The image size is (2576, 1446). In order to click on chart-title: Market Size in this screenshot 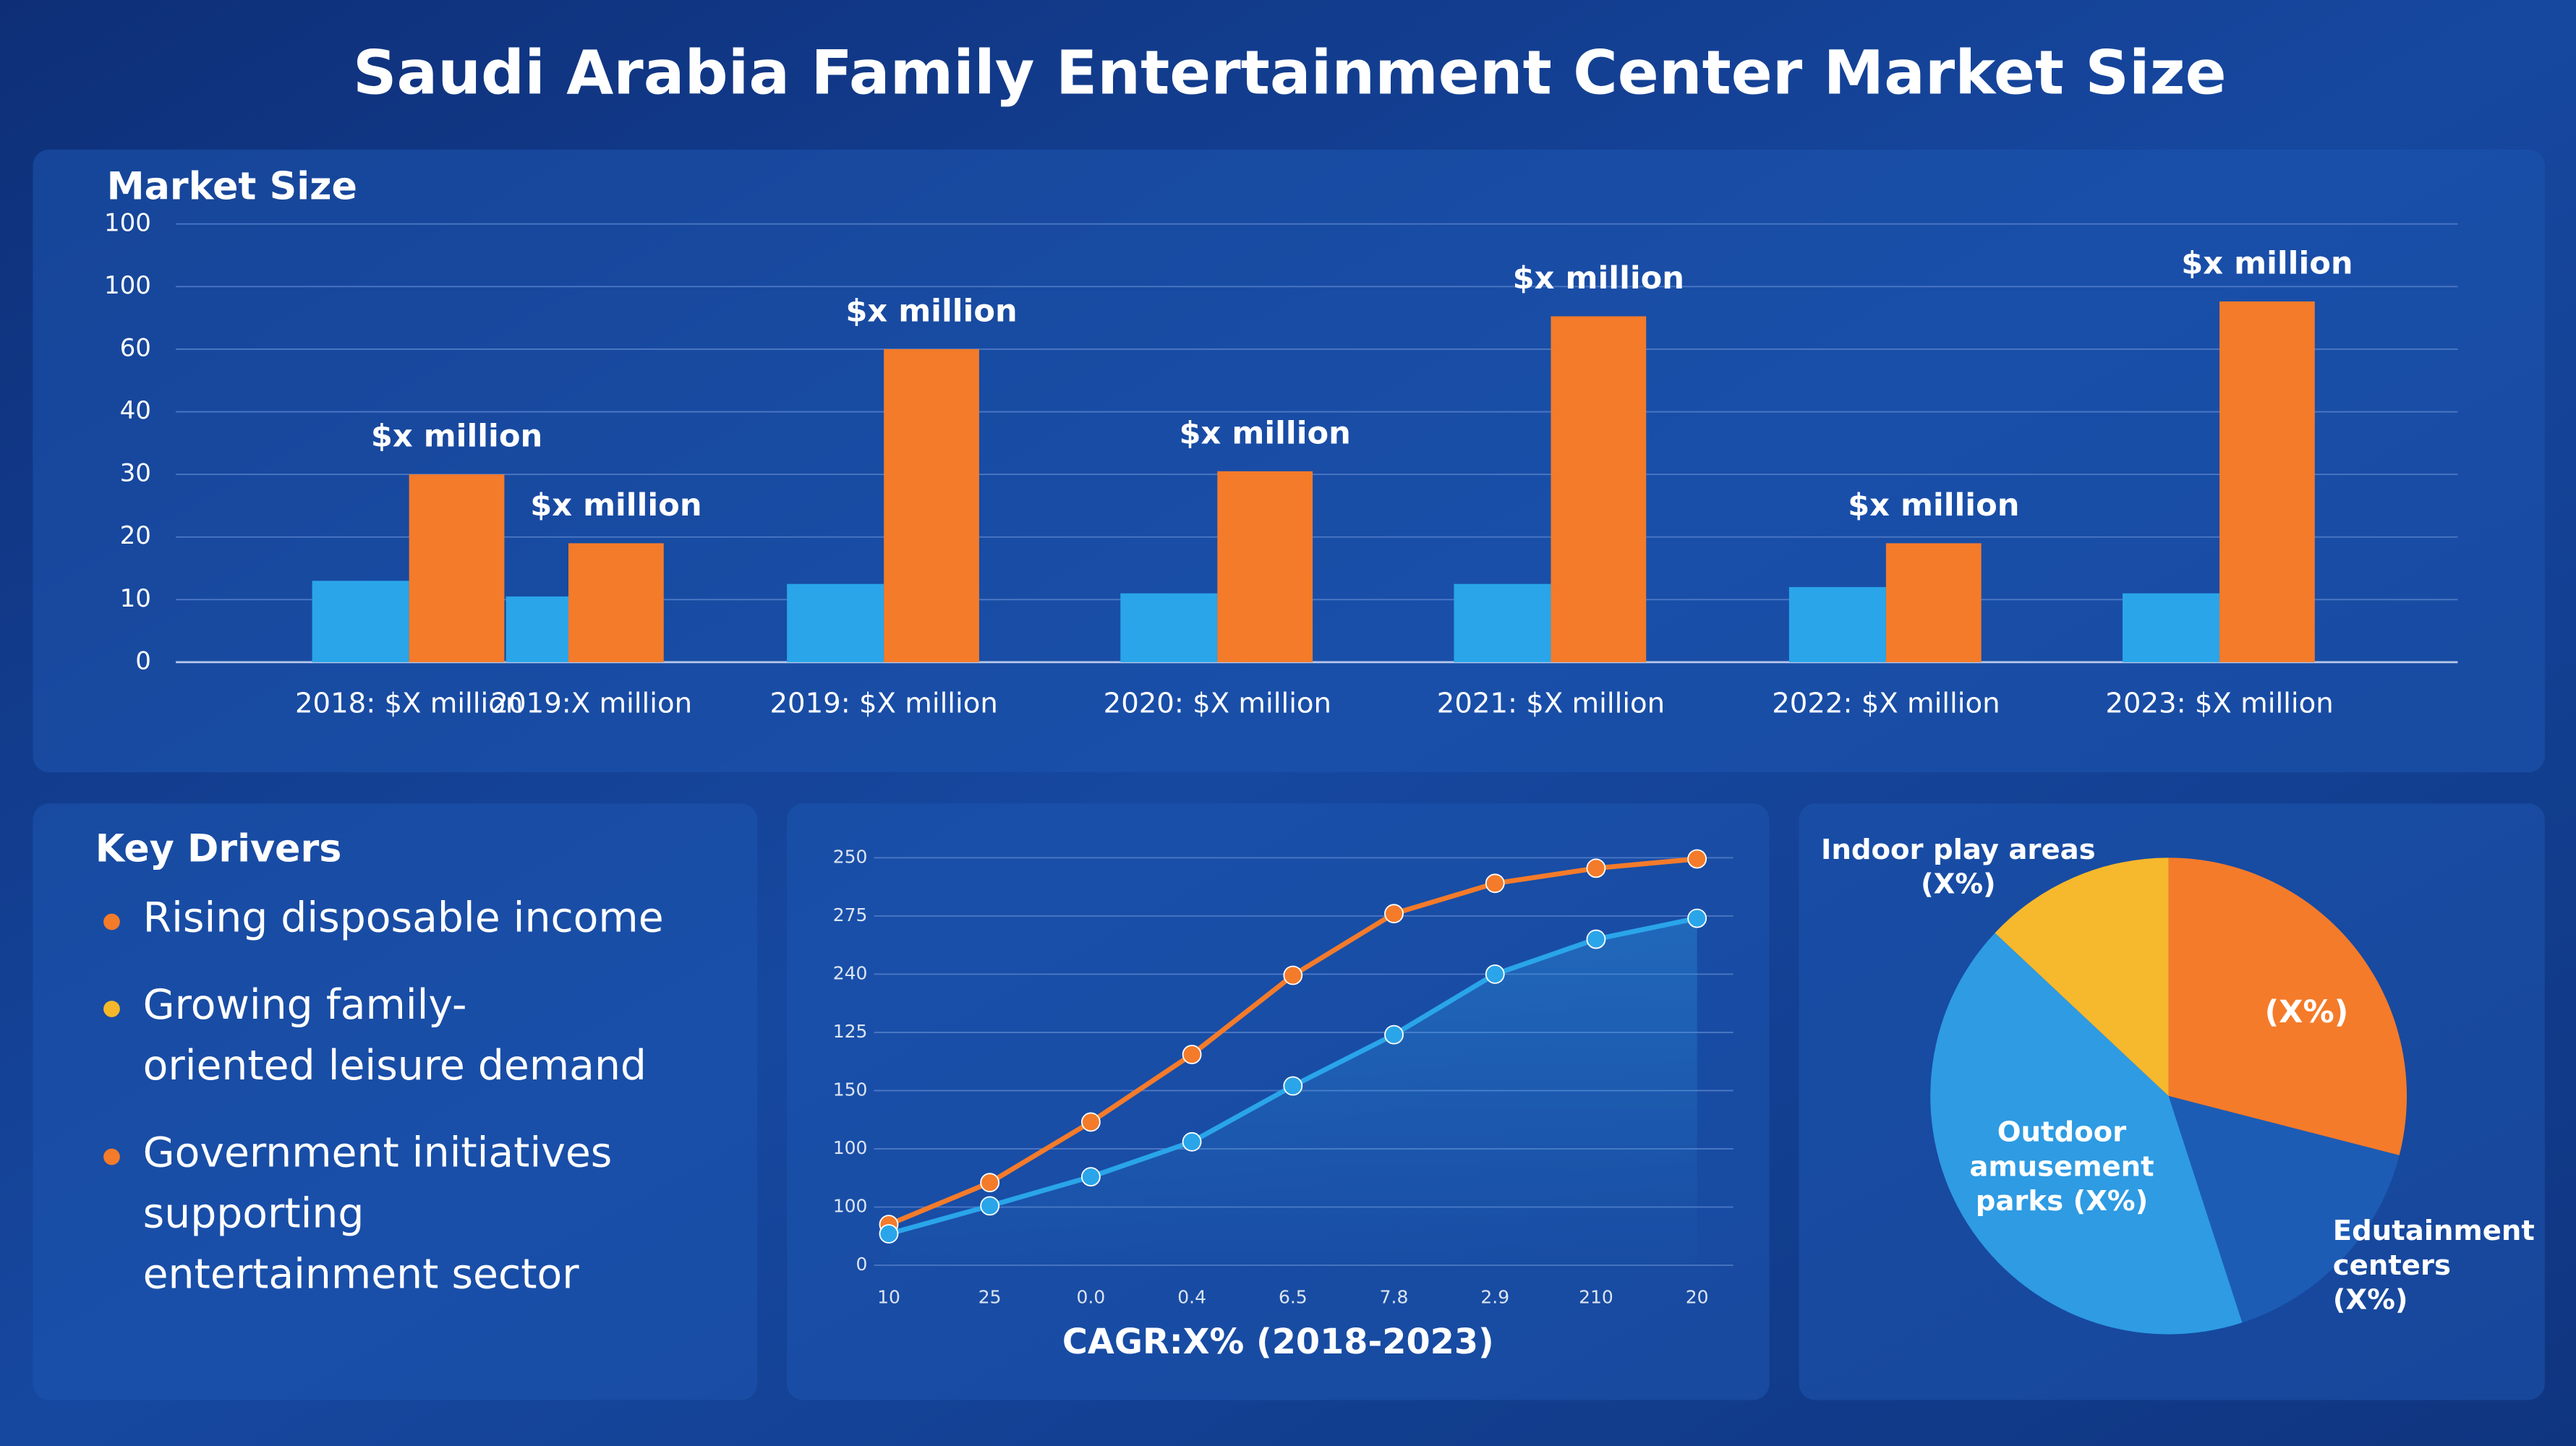, I will do `click(232, 186)`.